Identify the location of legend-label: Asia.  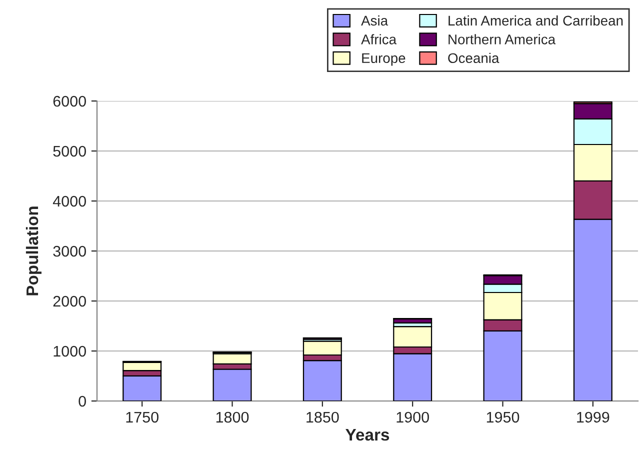
(374, 20).